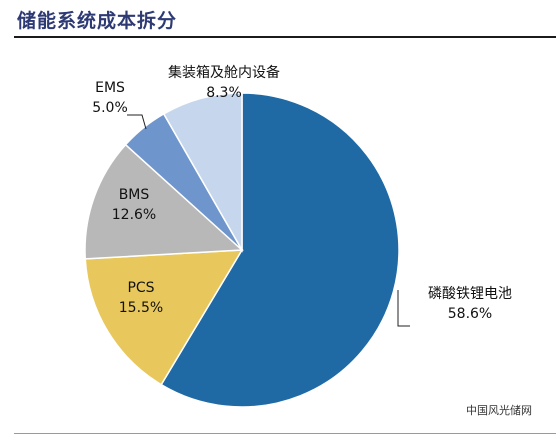 The height and width of the screenshot is (439, 556). I want to click on slice-value-label-1: 15.5%, so click(141, 308).